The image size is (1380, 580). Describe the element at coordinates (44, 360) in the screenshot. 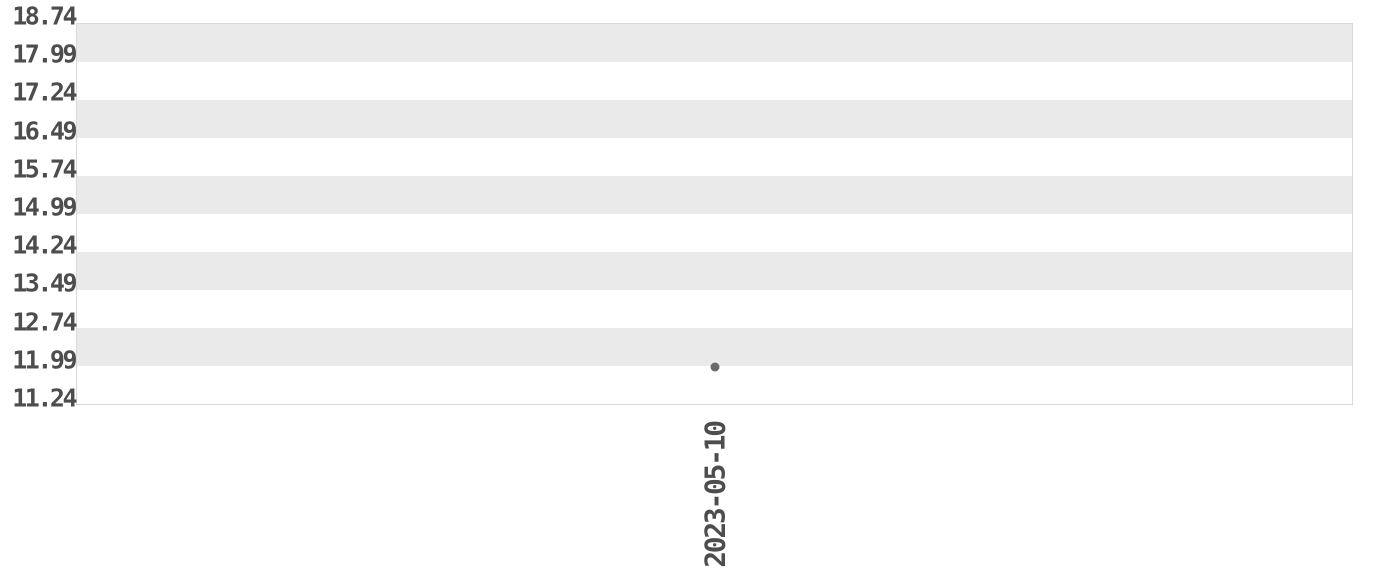

I see `y-tick-label: 11.99` at that location.